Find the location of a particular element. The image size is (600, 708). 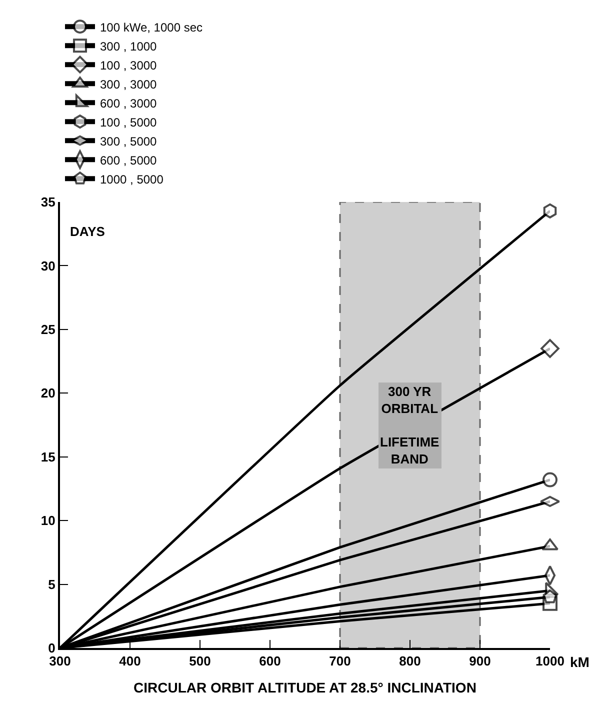

legend-label: 600 , 3000 is located at coordinates (129, 103).